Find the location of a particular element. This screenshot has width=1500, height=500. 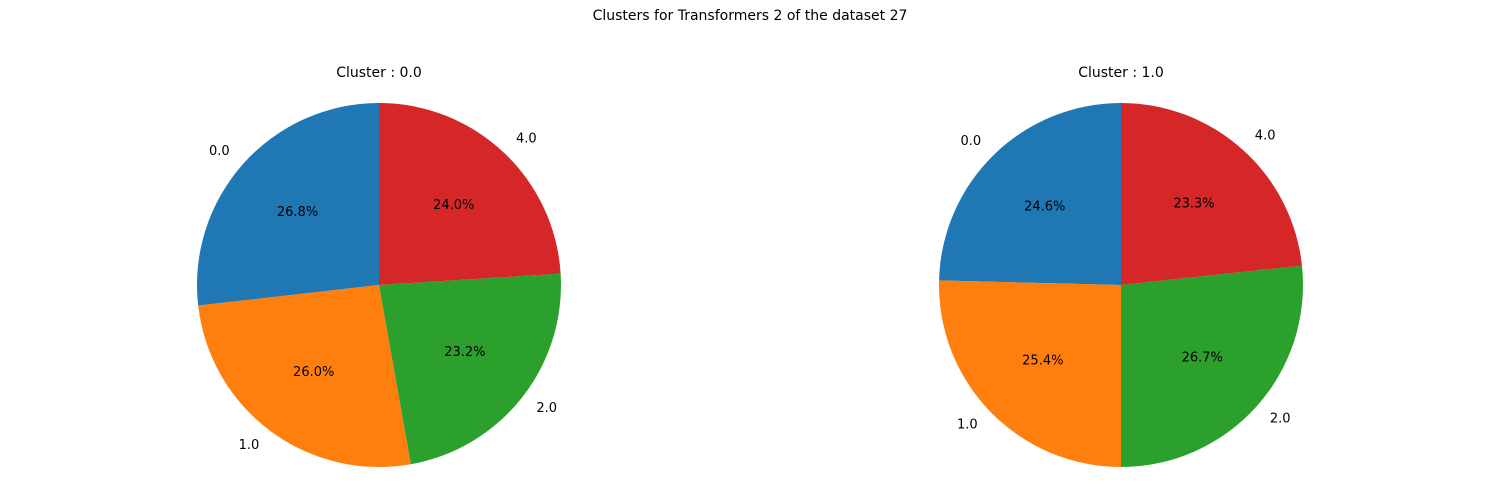

slice-percent: 24.6% is located at coordinates (1044, 206).